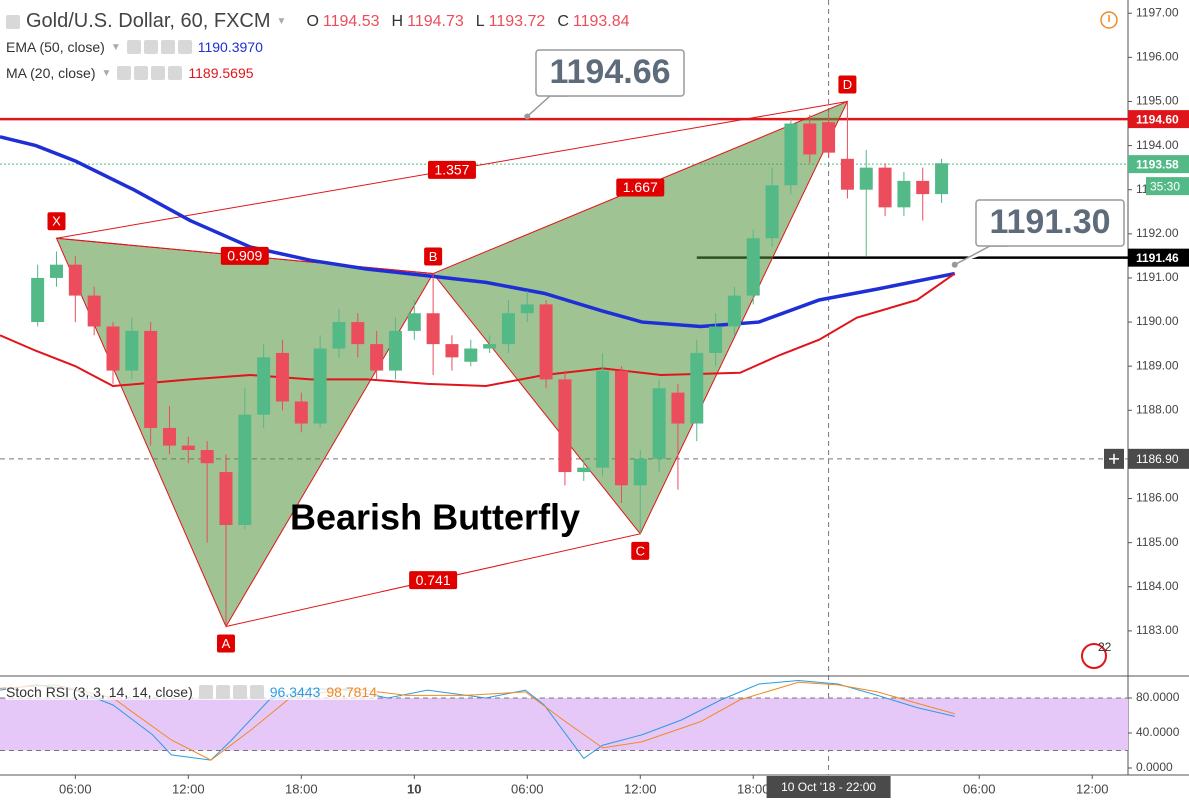 The height and width of the screenshot is (803, 1189). I want to click on y-tick-label: 1191.00, so click(1157, 277).